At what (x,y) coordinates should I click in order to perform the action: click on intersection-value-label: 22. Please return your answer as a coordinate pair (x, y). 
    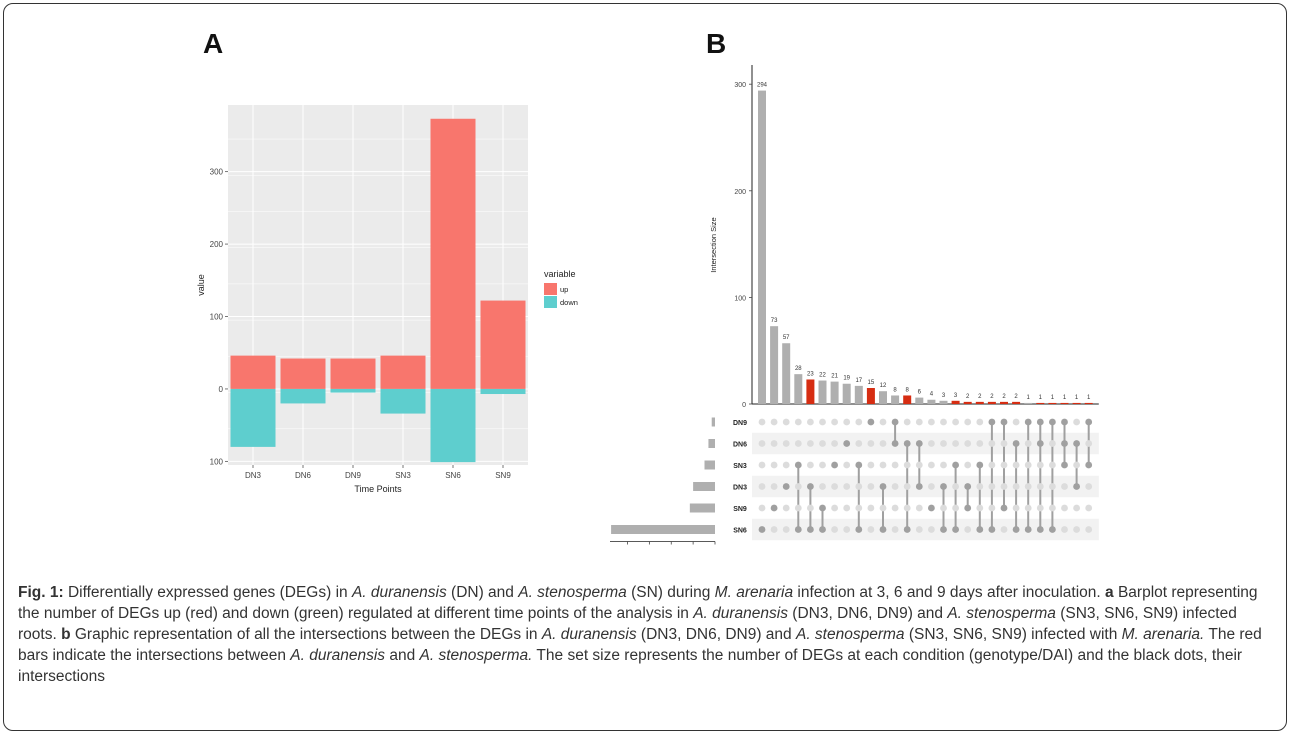
    Looking at the image, I should click on (822, 376).